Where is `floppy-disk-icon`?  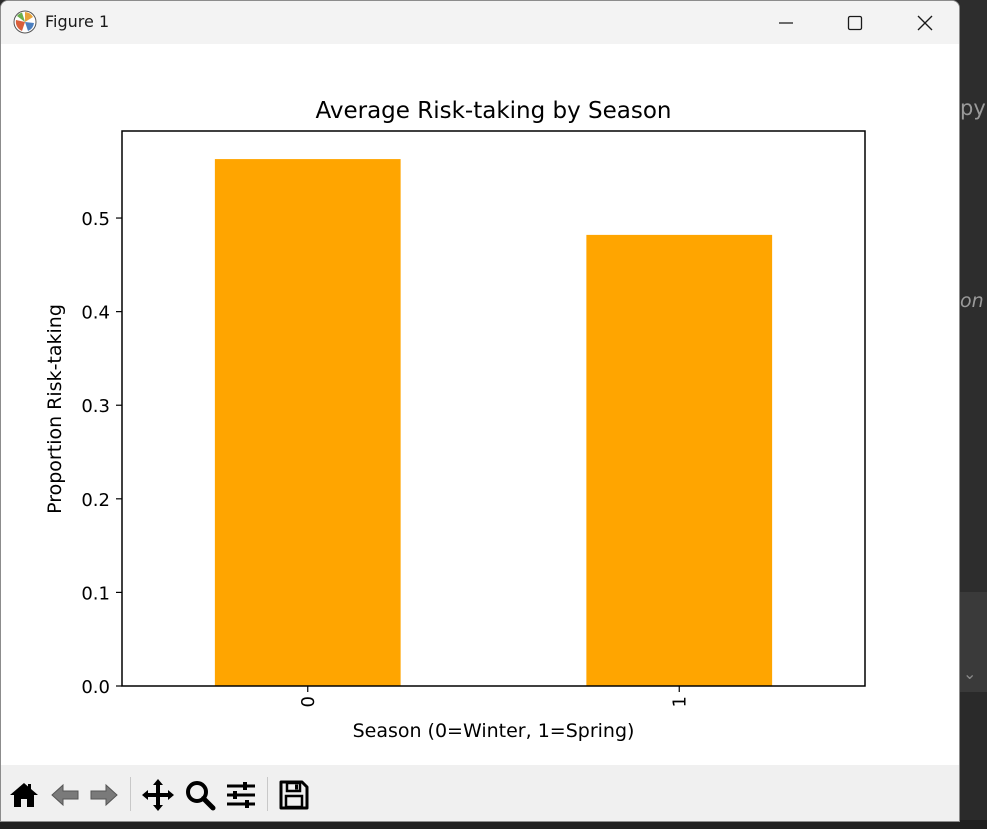
floppy-disk-icon is located at coordinates (294, 795).